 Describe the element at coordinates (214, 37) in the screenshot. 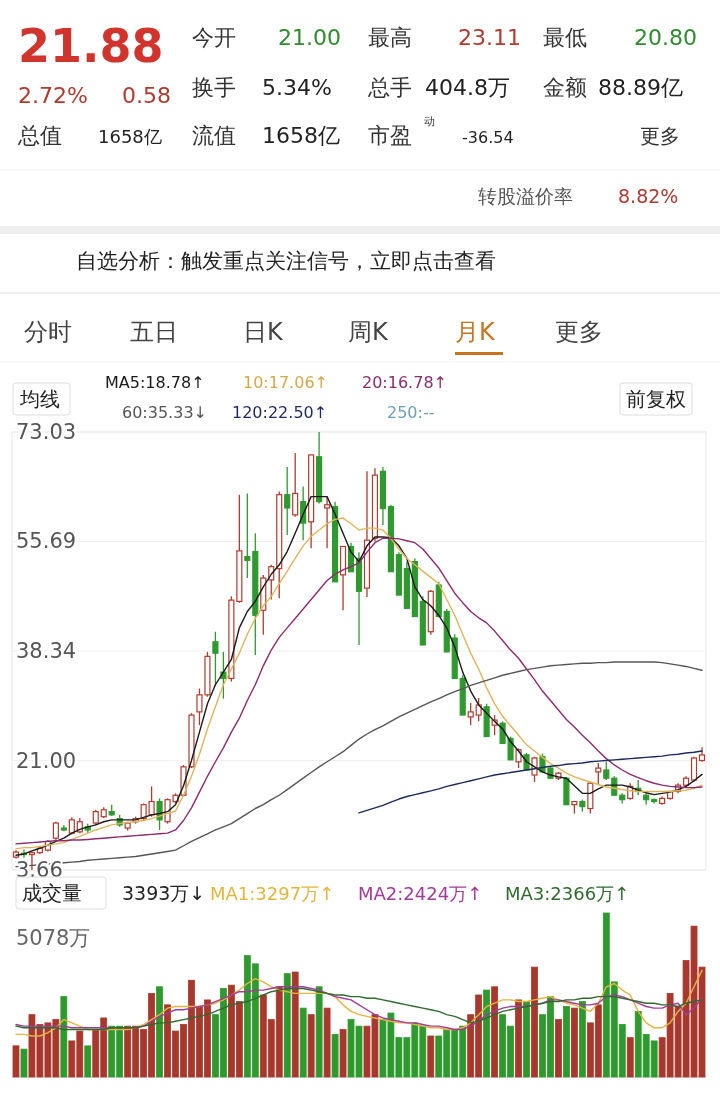

I see `text: 今开` at that location.